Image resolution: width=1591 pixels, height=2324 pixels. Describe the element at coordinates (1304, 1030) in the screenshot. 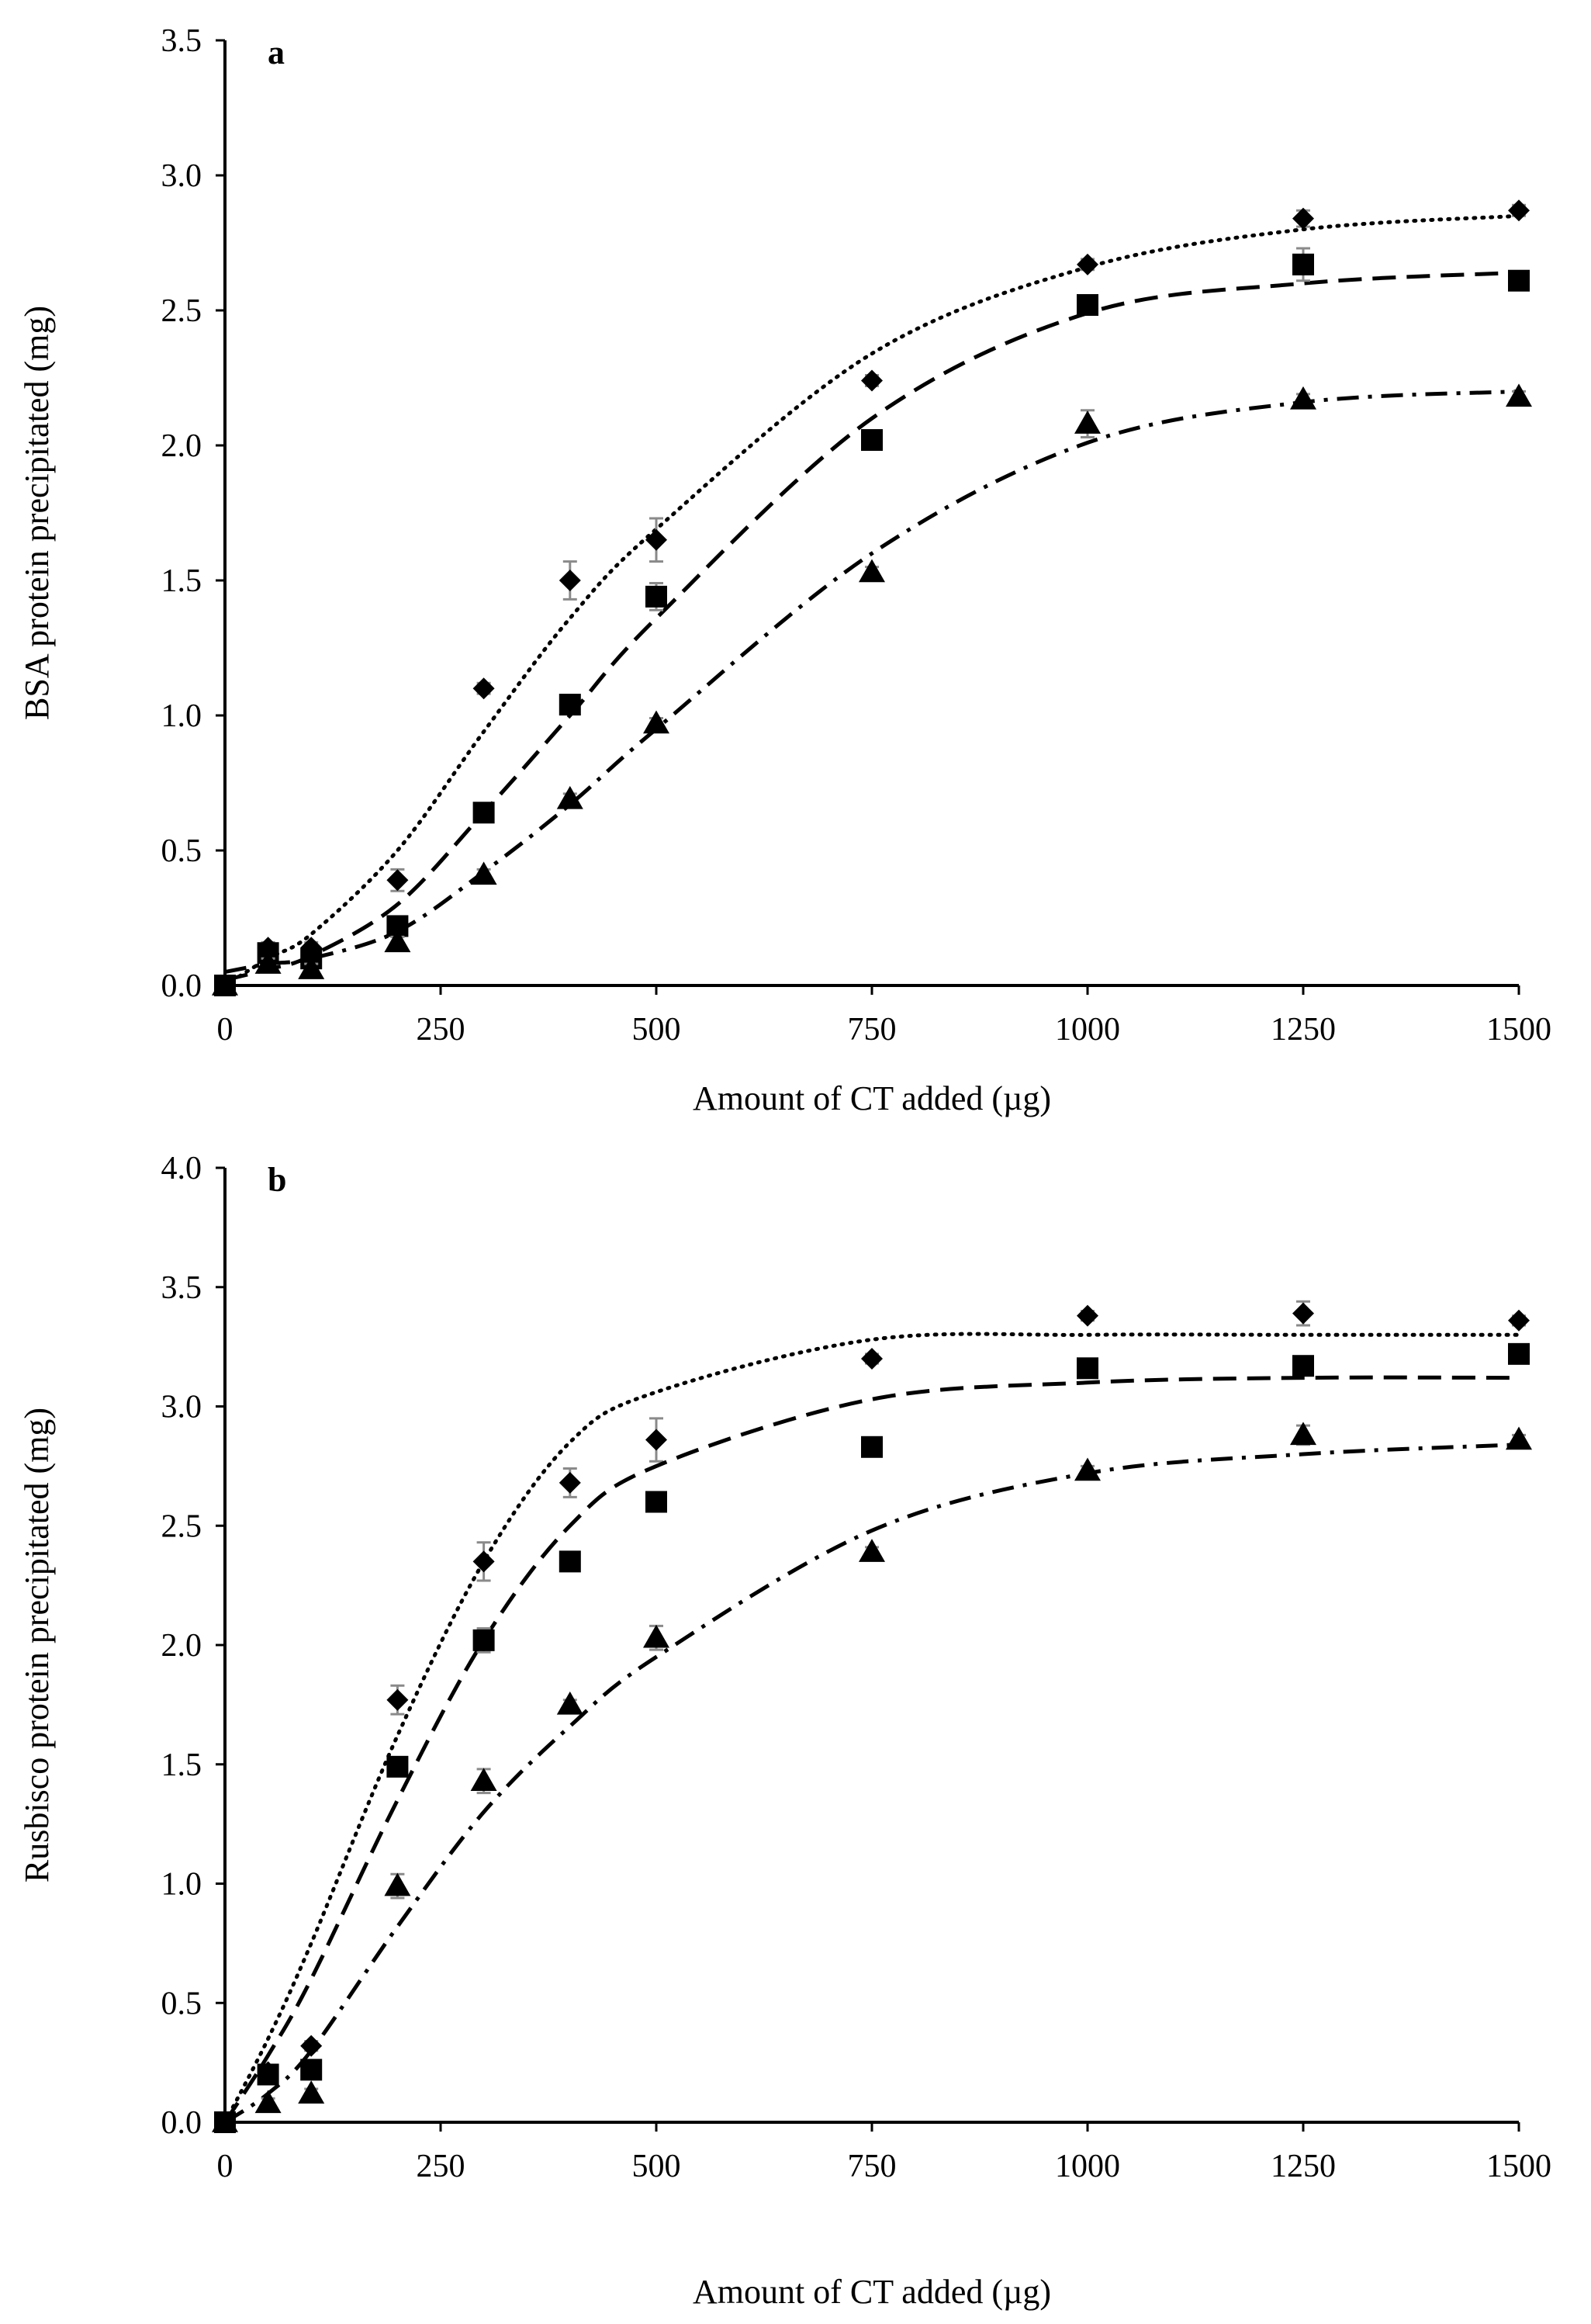

I see `x-tick-label: 1250` at that location.